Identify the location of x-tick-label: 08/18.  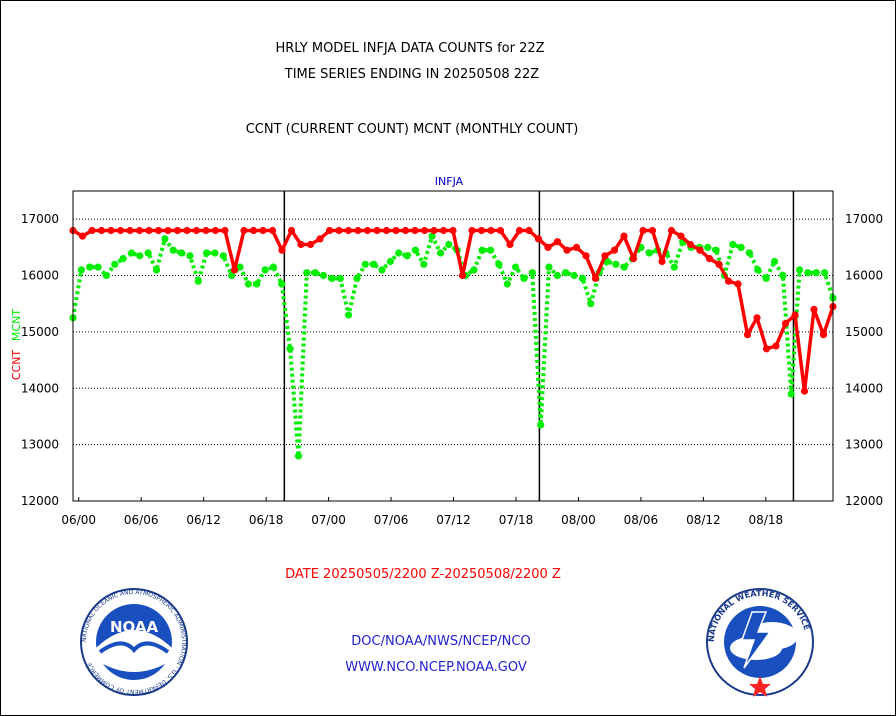
(766, 520).